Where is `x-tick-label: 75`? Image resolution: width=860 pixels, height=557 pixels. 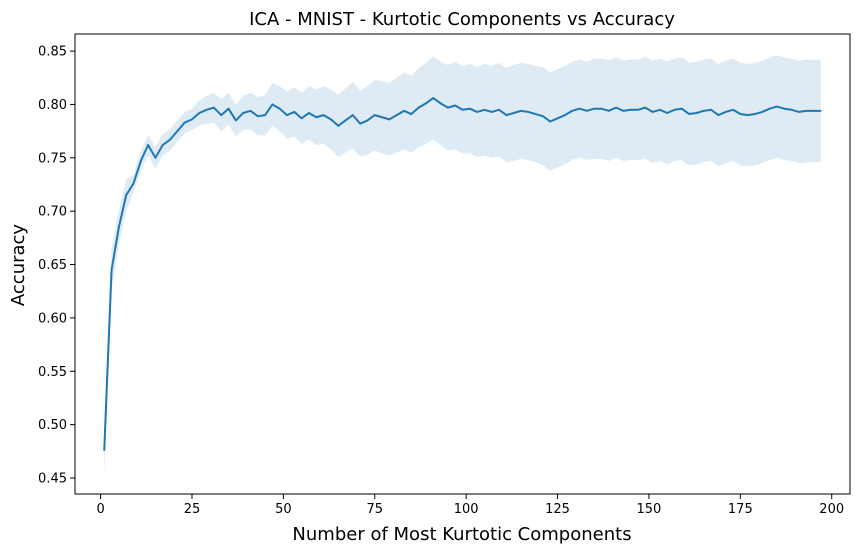 x-tick-label: 75 is located at coordinates (374, 509).